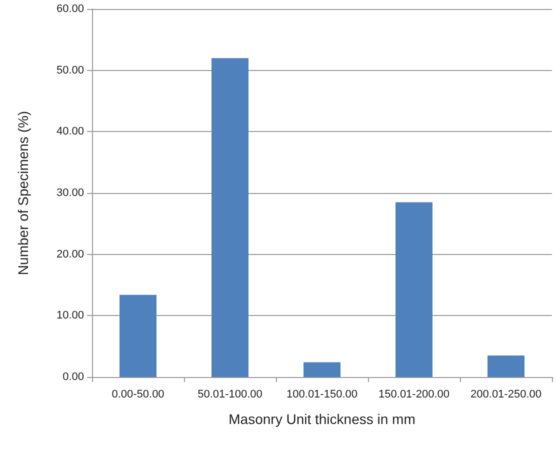 The height and width of the screenshot is (451, 556). Describe the element at coordinates (70, 70) in the screenshot. I see `y-tick-label: 50.00` at that location.